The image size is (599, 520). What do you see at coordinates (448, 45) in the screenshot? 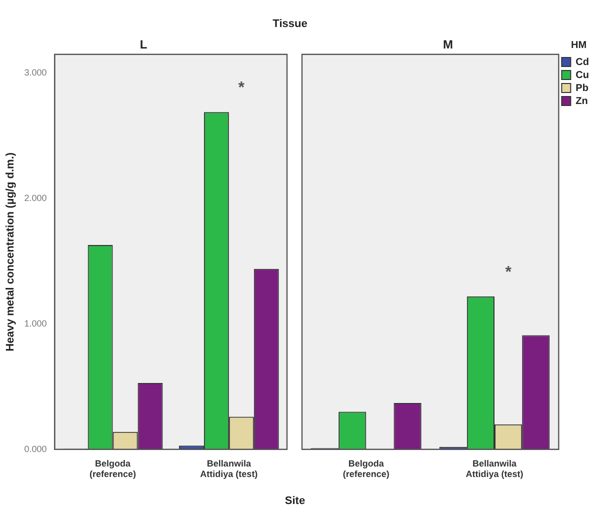
I see `chart-title: M` at bounding box center [448, 45].